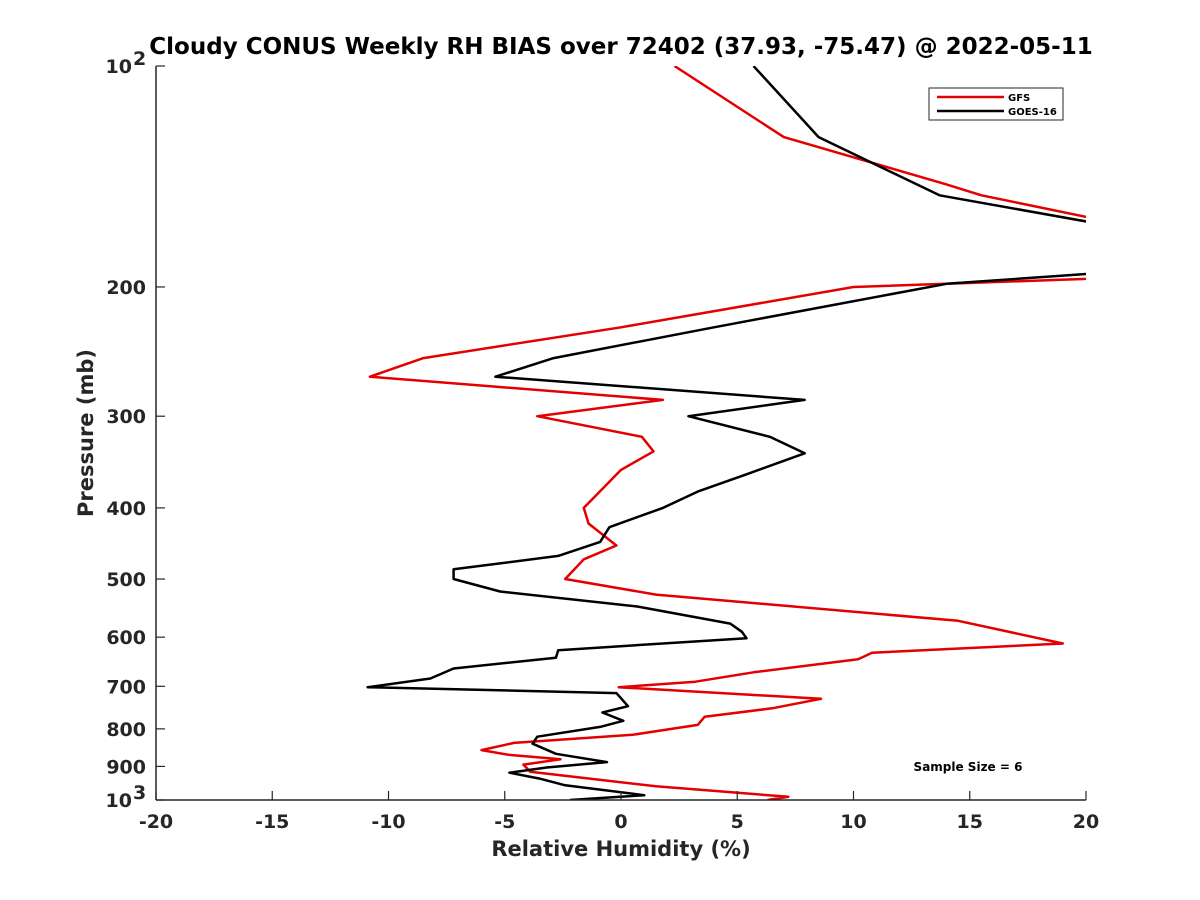  What do you see at coordinates (620, 849) in the screenshot?
I see `x-axis-label: Relative Humidity (%)` at bounding box center [620, 849].